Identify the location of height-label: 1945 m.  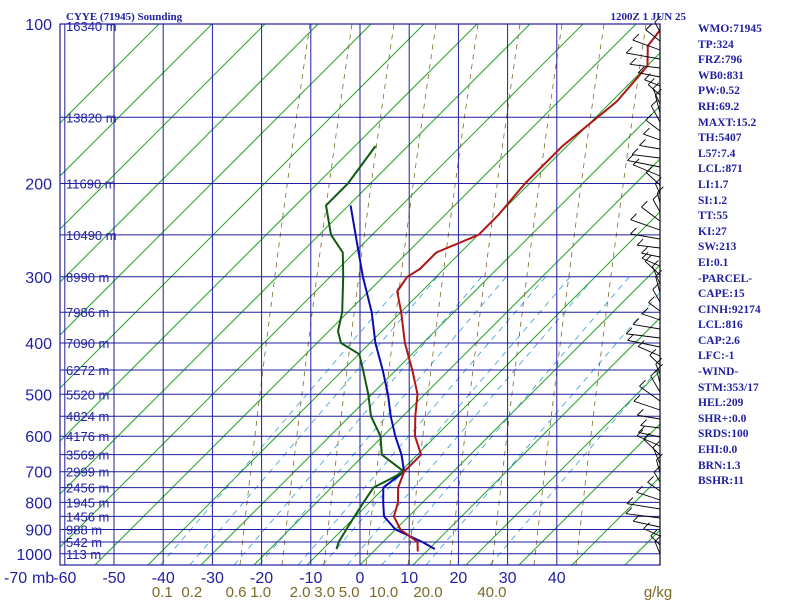
(87, 502).